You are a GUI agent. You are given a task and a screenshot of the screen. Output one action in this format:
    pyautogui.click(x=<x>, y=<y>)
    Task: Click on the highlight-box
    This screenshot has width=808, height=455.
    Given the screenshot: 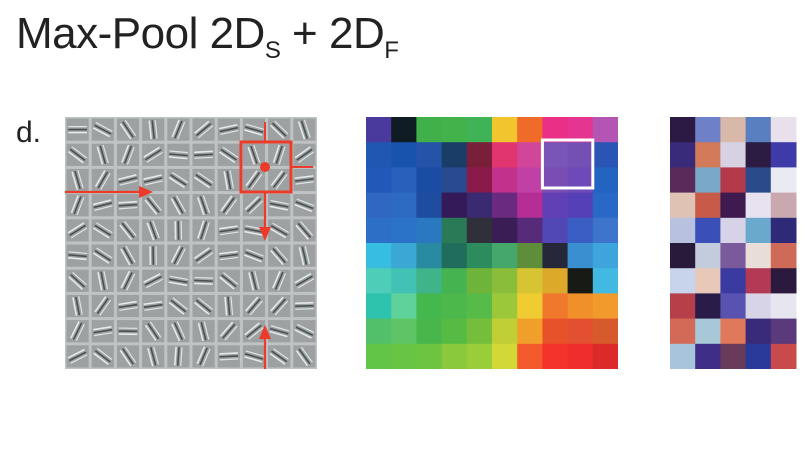 What is the action you would take?
    pyautogui.click(x=567, y=164)
    